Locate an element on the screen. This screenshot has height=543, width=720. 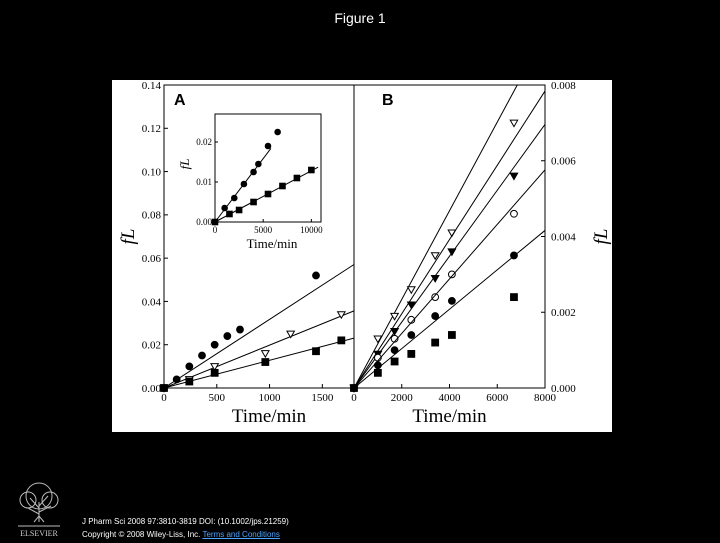
y-tick-label: 0.04 is located at coordinates (152, 302).